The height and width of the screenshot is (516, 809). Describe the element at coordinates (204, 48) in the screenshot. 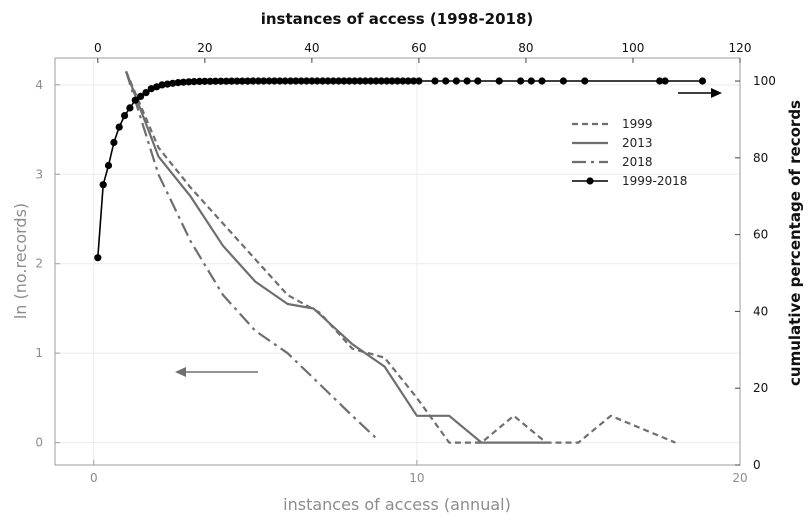

I see `x2-tick-label: 20` at that location.